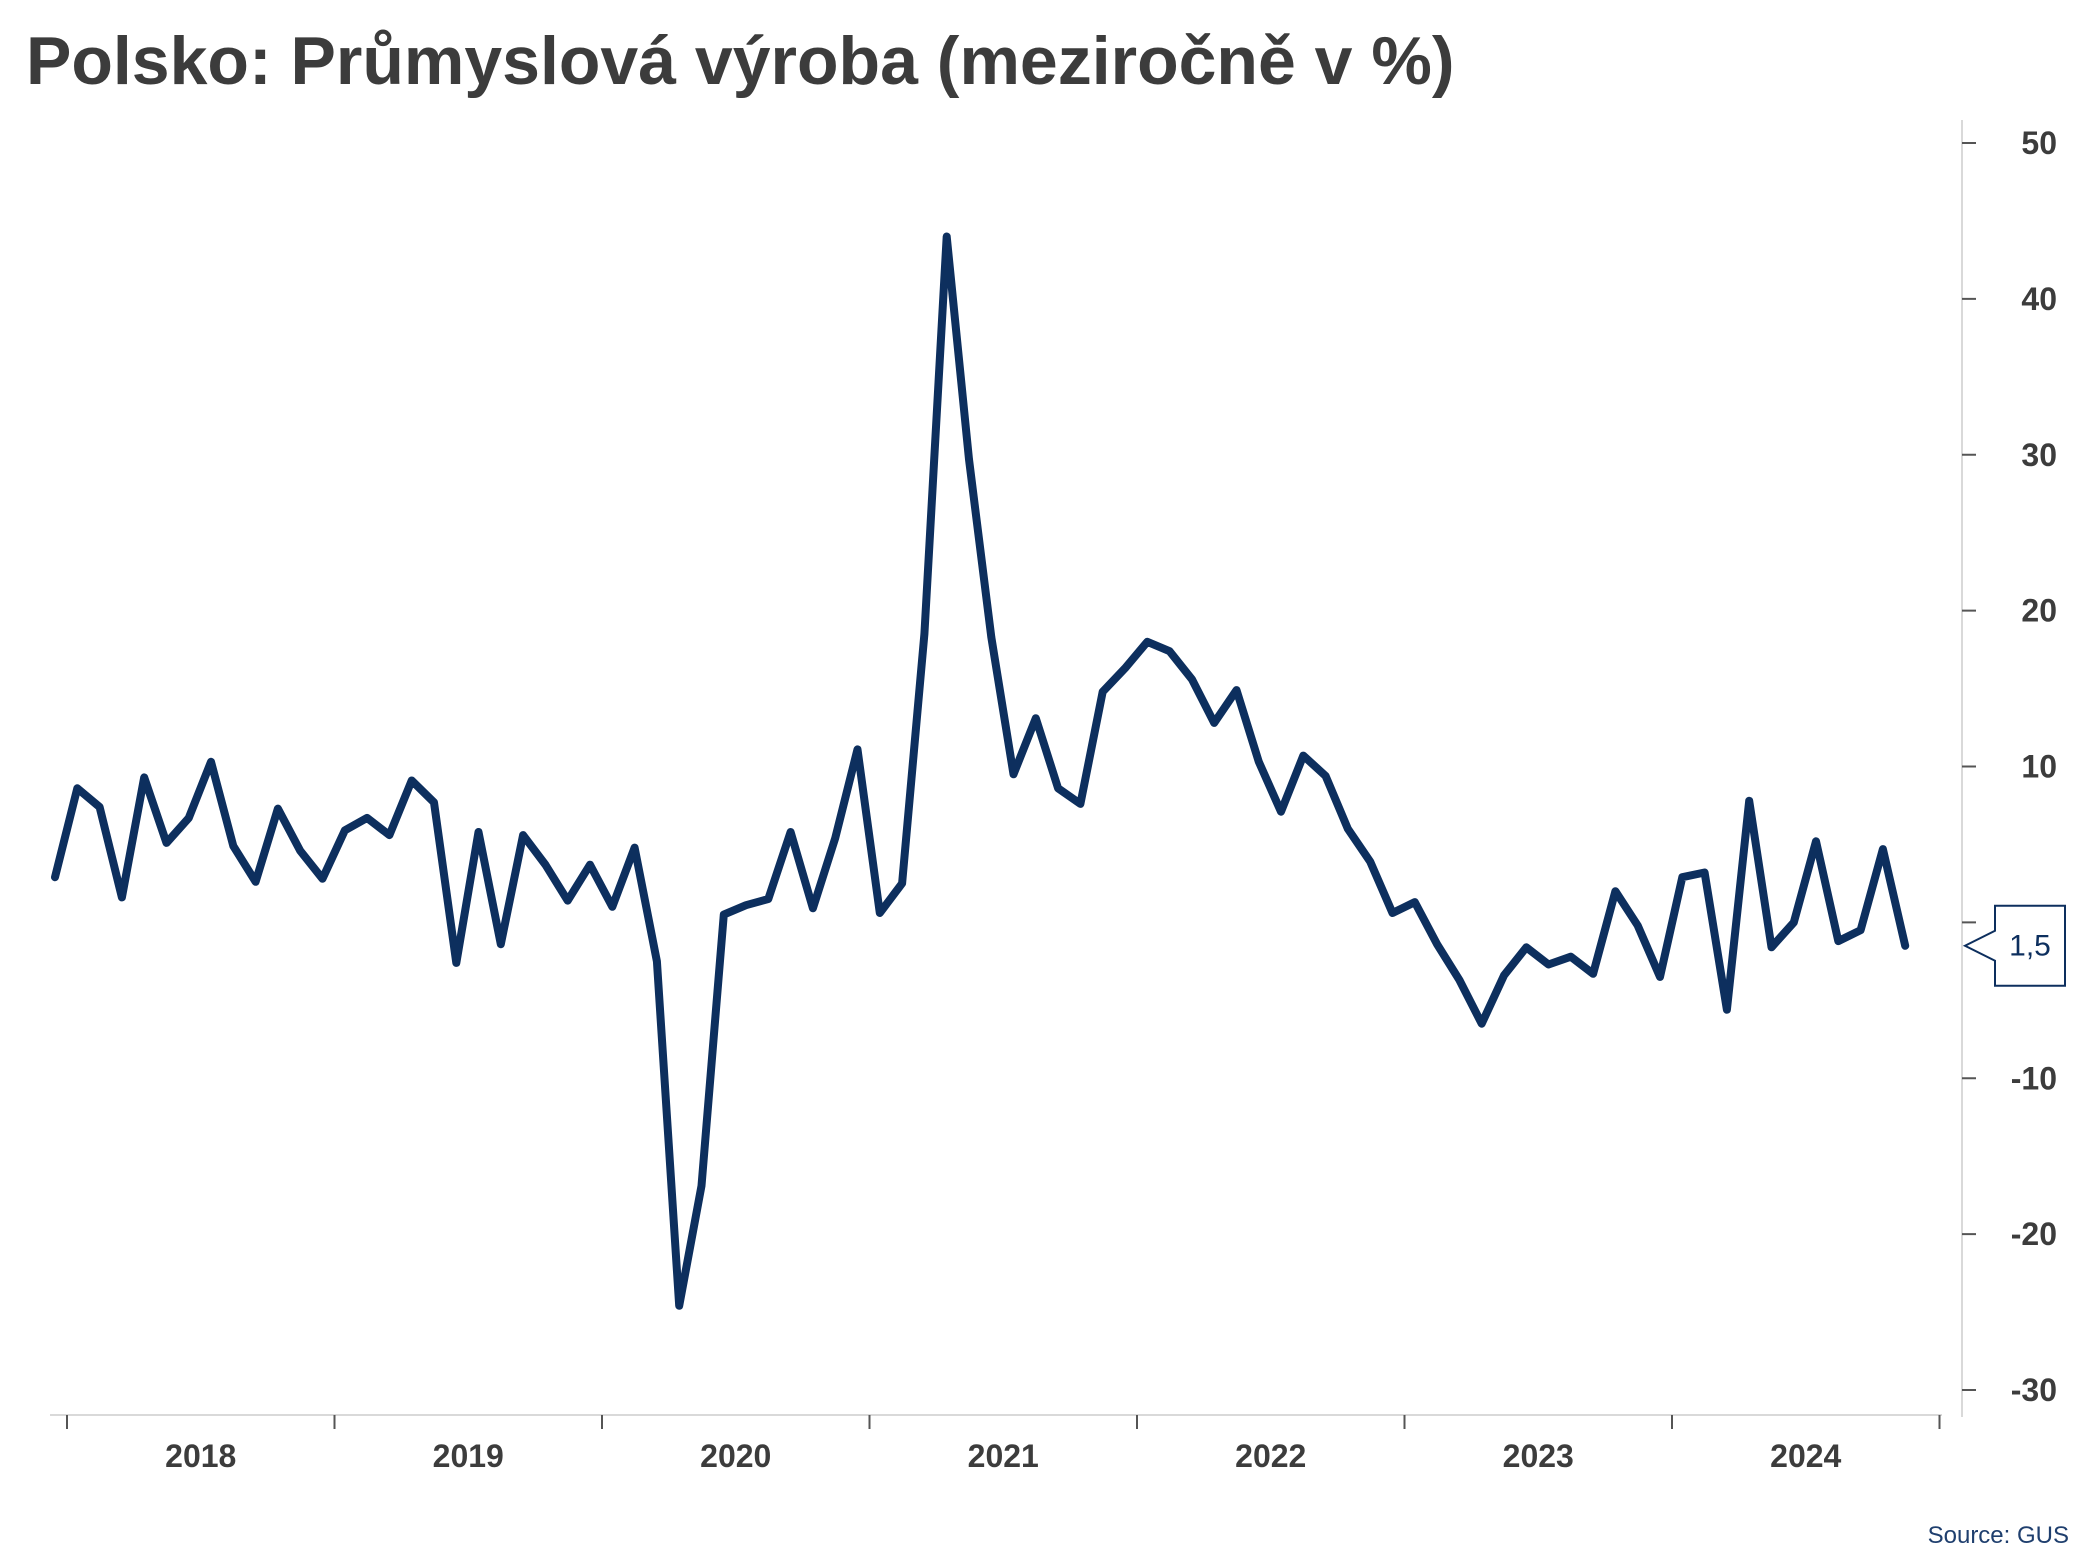 The height and width of the screenshot is (1568, 2093). Describe the element at coordinates (2034, 1078) in the screenshot. I see `y-tick-label: -10` at that location.